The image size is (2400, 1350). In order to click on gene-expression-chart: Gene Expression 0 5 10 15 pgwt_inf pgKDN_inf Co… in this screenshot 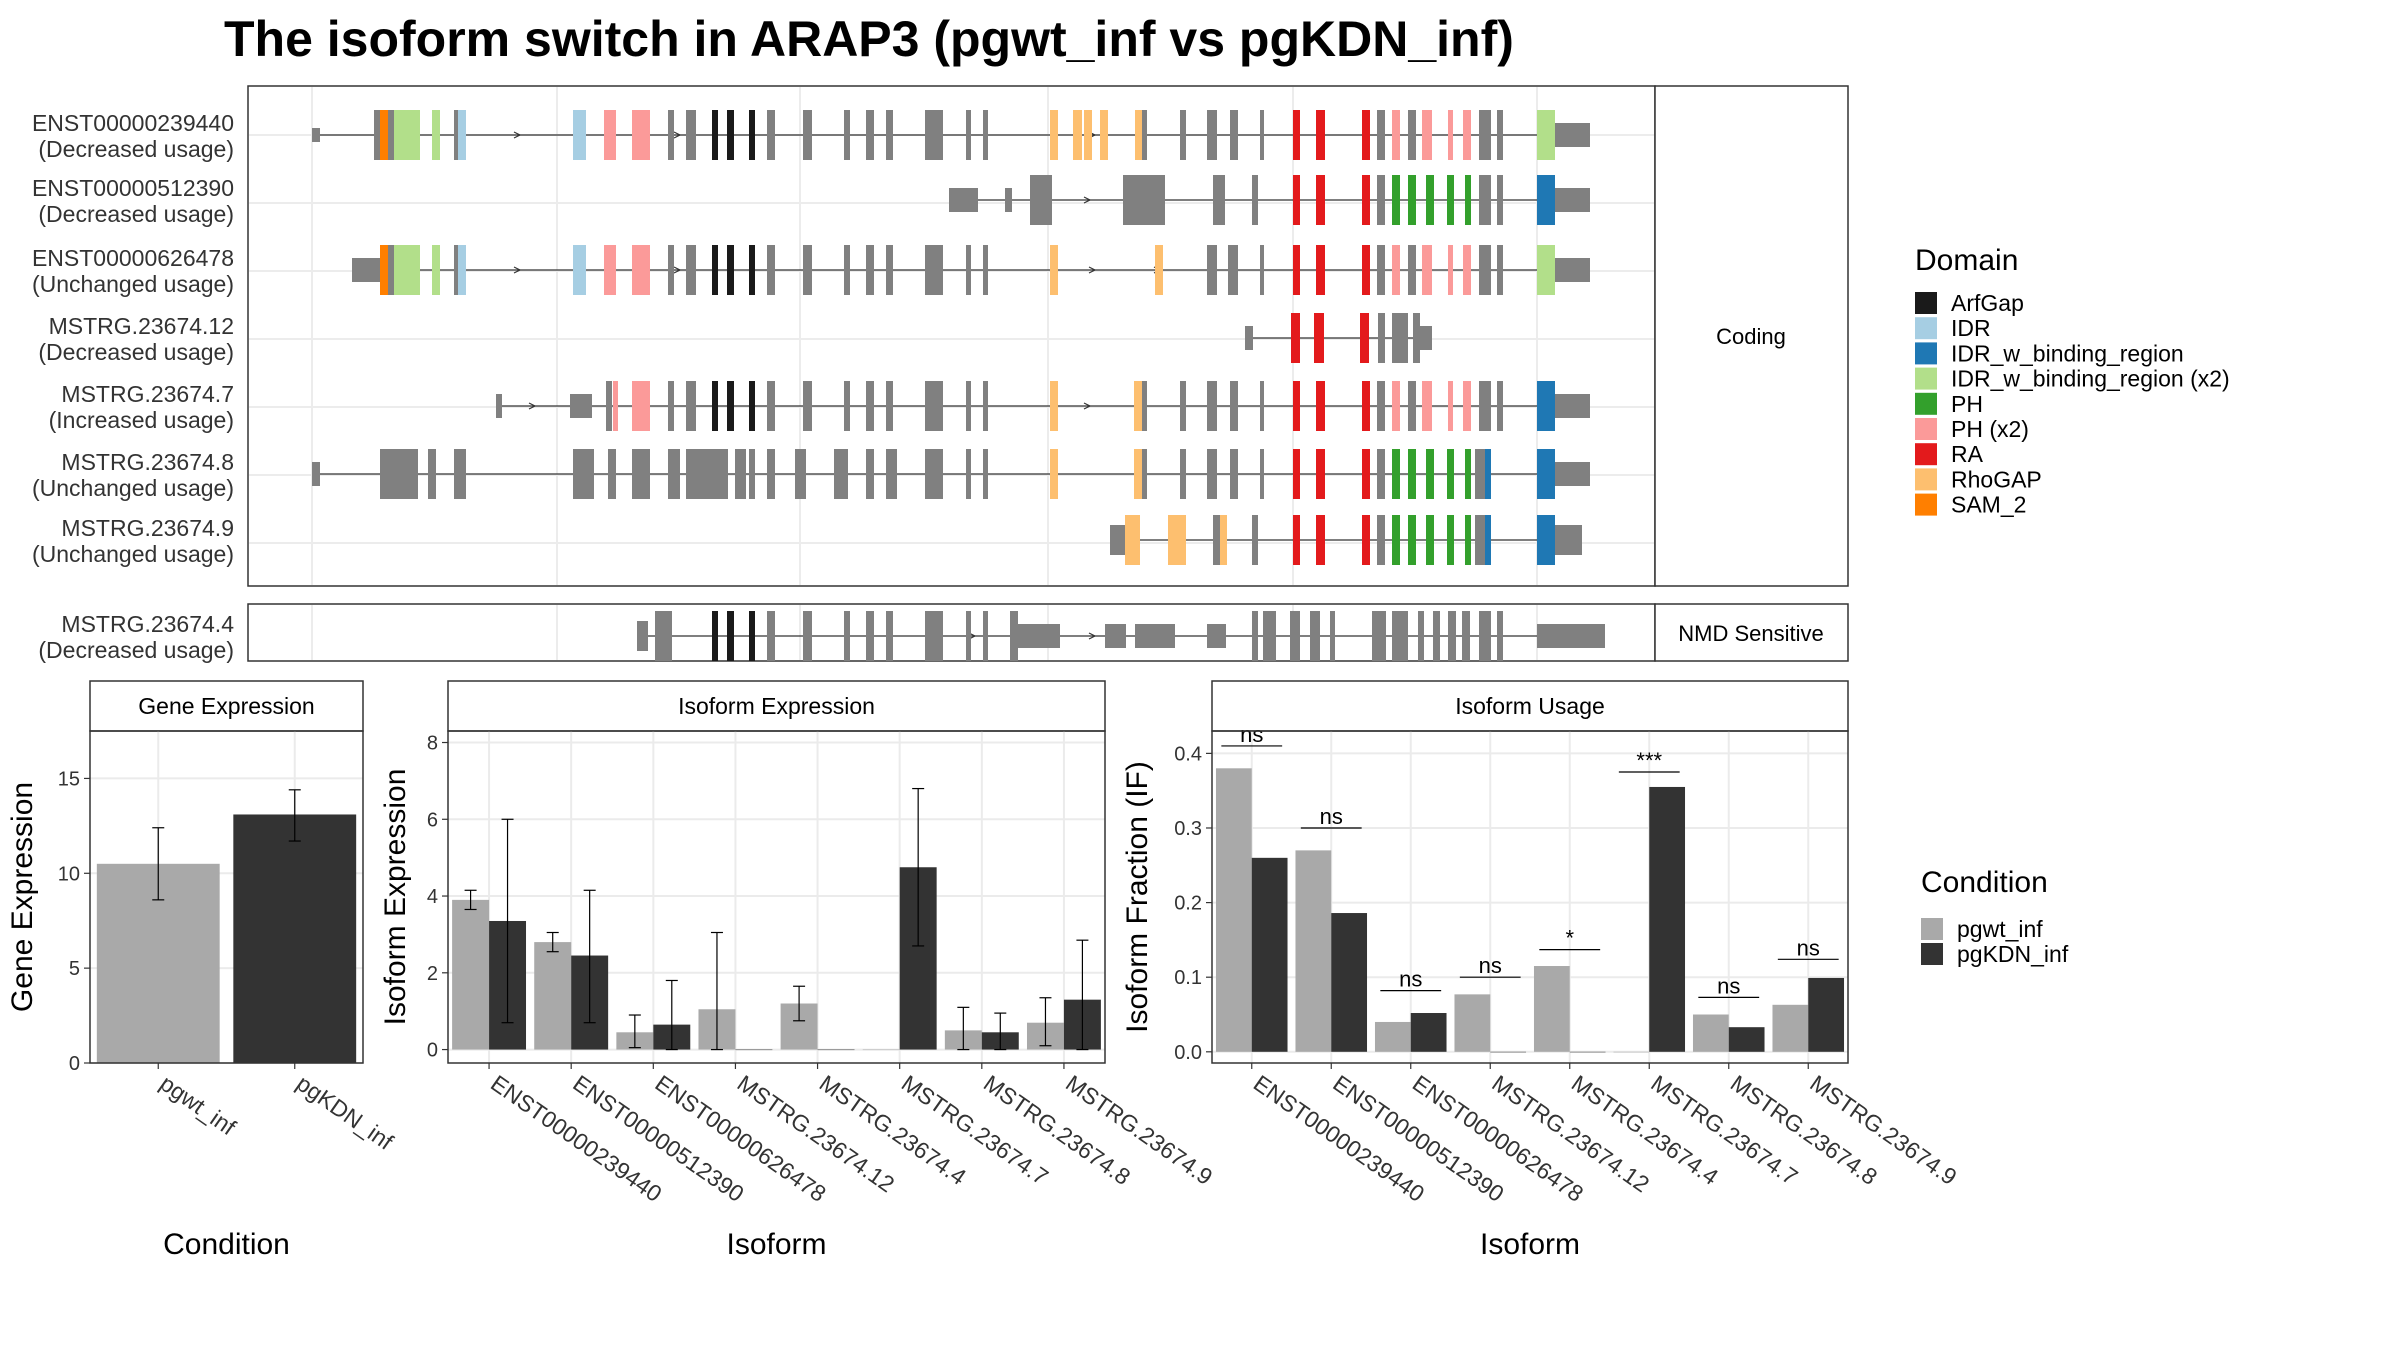, I will do `click(202, 970)`.